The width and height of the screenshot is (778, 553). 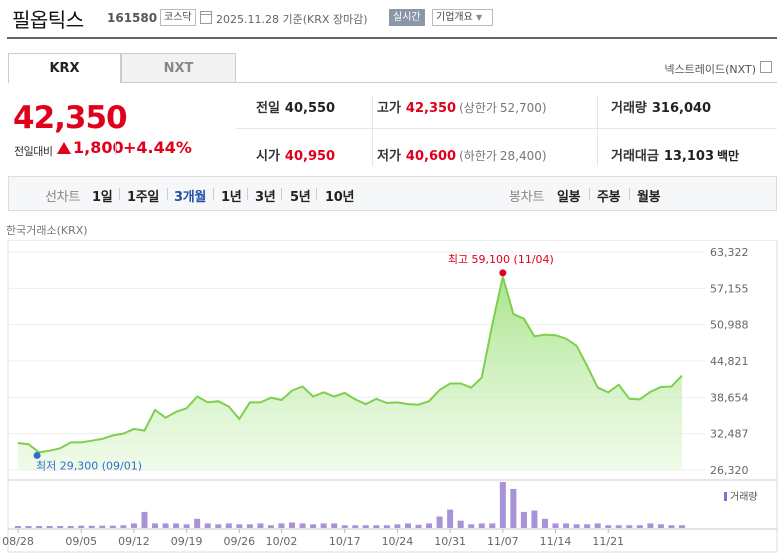 What do you see at coordinates (18, 541) in the screenshot?
I see `x-tick-label: 08/28` at bounding box center [18, 541].